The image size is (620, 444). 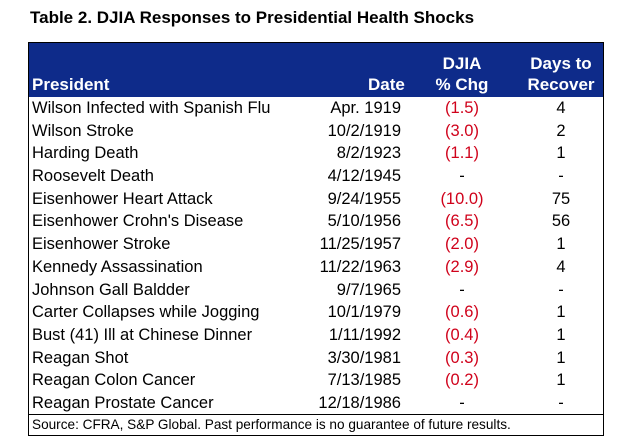 What do you see at coordinates (364, 176) in the screenshot?
I see `cell-date: 4/12/1945` at bounding box center [364, 176].